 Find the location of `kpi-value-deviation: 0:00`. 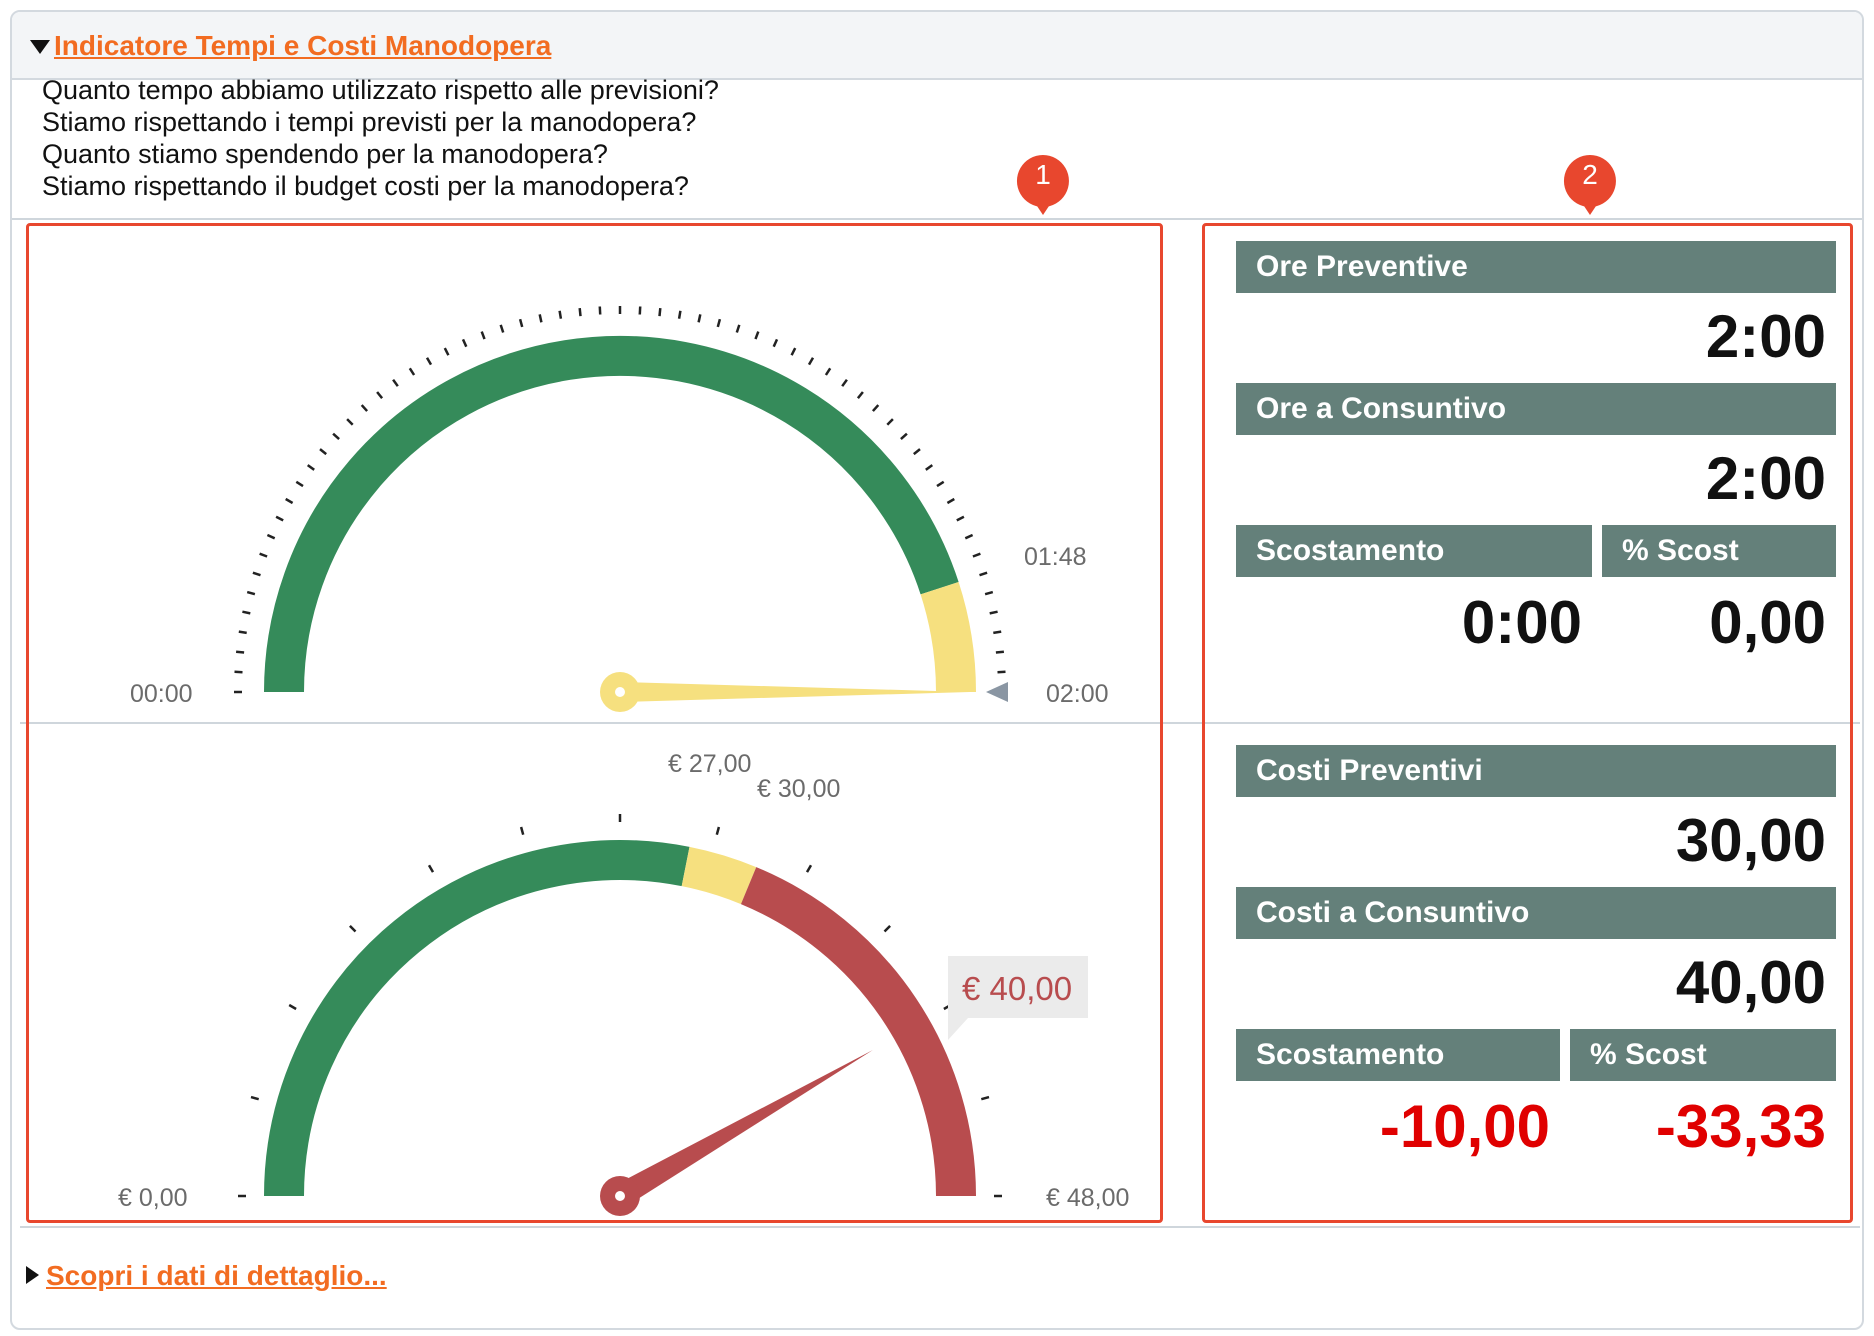

kpi-value-deviation: 0:00 is located at coordinates (1521, 622).